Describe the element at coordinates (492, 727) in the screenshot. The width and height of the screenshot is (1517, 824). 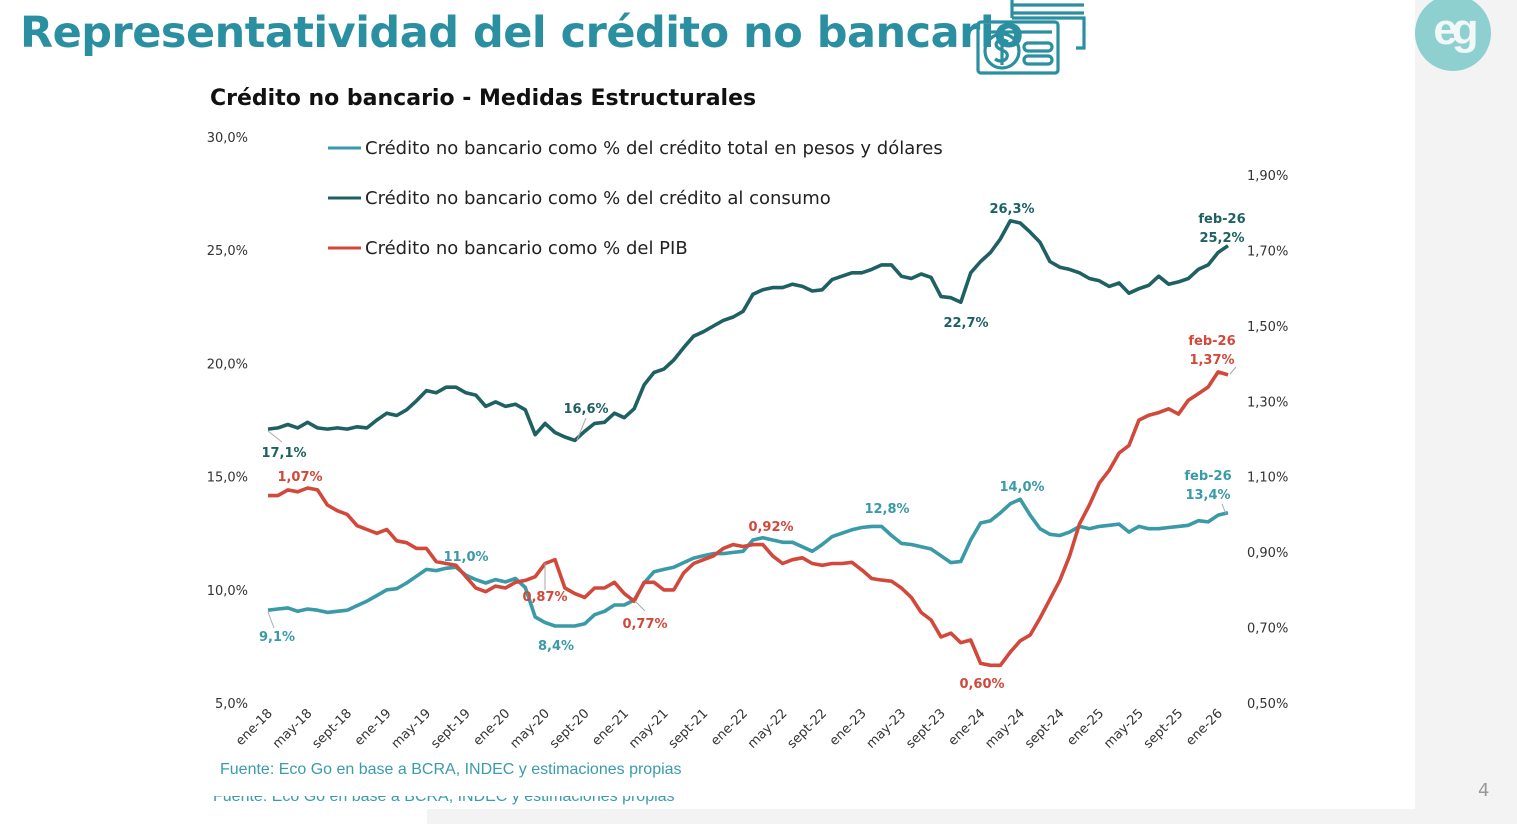
I see `x-tick-label: ene-20` at that location.